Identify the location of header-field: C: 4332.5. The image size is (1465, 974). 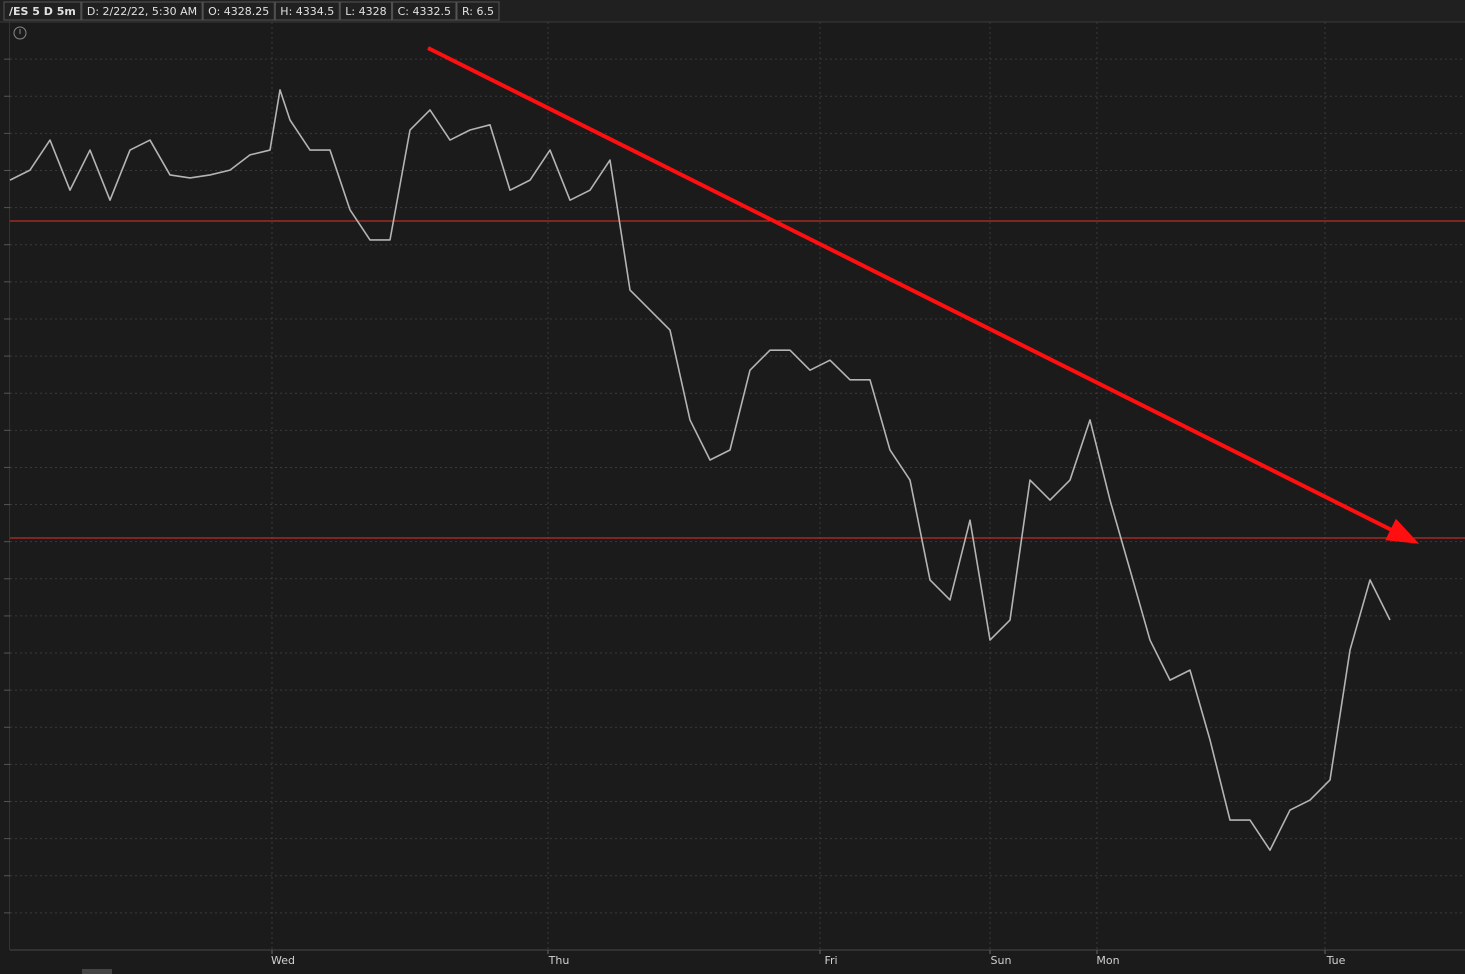
(424, 11).